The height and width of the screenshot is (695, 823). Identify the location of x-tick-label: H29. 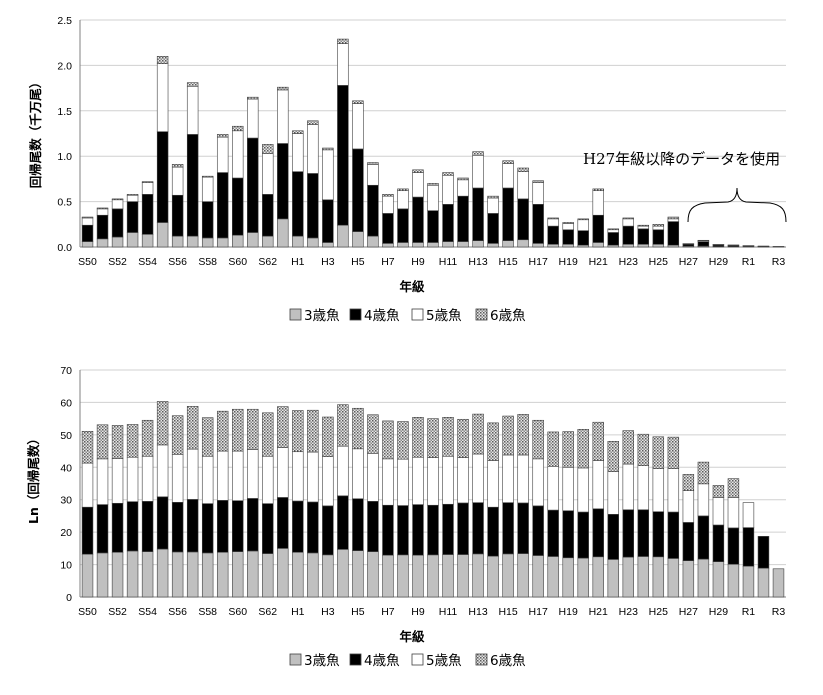
(718, 612).